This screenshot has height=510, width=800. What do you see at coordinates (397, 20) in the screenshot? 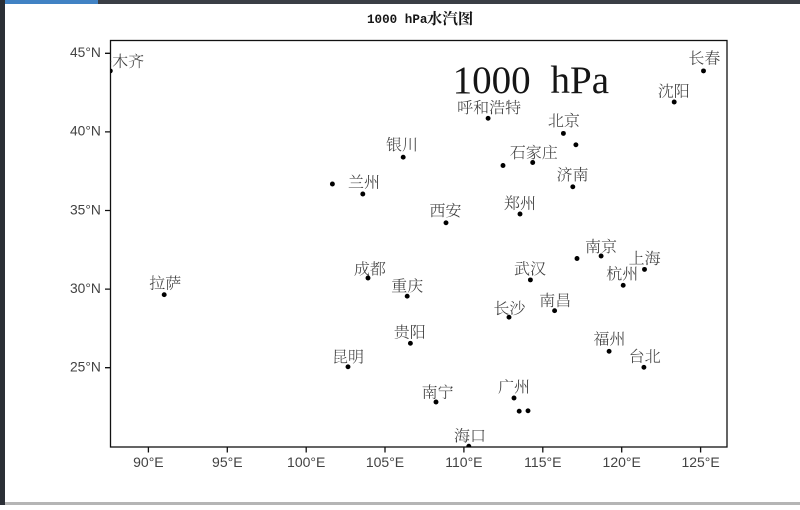
I see `svg-text: 1000 hPa` at bounding box center [397, 20].